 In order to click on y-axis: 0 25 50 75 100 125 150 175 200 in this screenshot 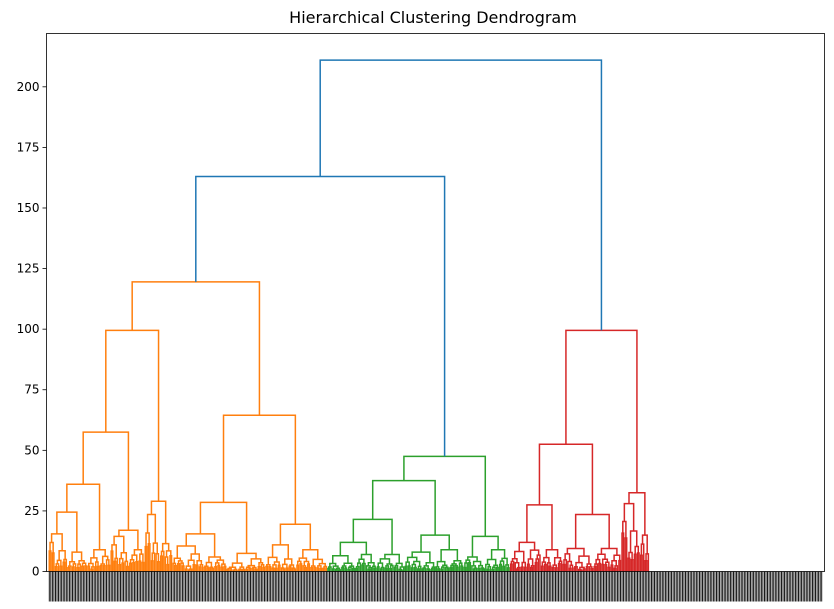, I will do `click(32, 329)`.